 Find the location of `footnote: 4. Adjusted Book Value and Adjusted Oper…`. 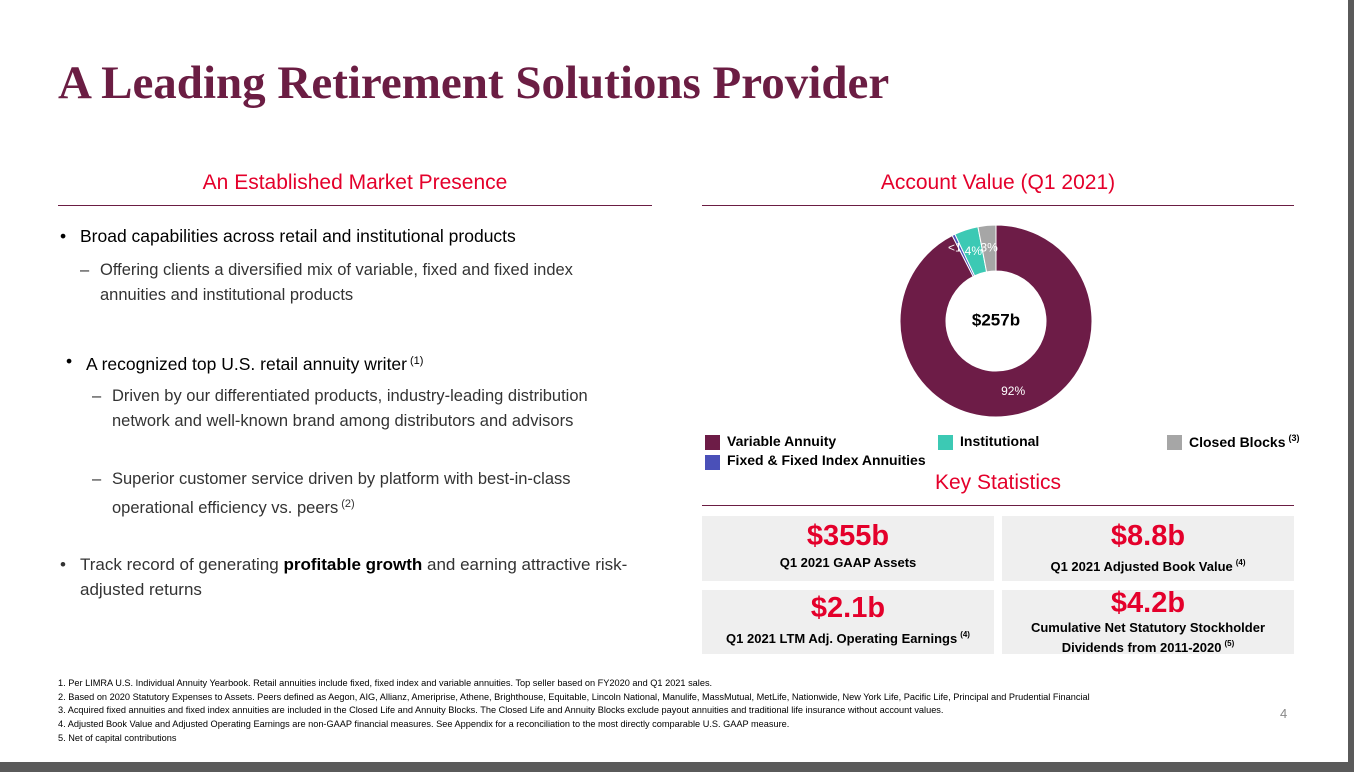

footnote: 4. Adjusted Book Value and Adjusted Oper… is located at coordinates (424, 724).